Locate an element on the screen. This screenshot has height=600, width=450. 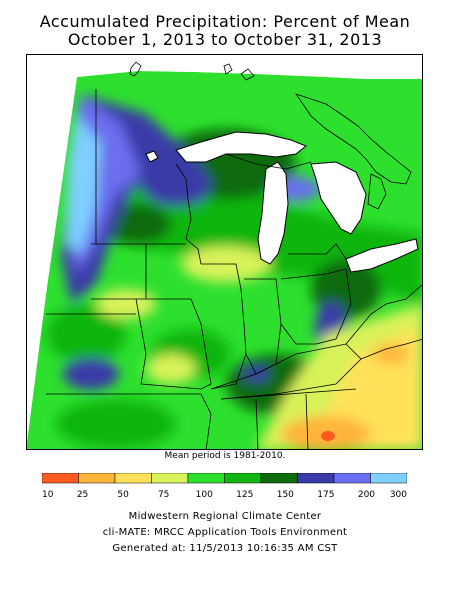
legend-tick-label: 100 is located at coordinates (204, 495).